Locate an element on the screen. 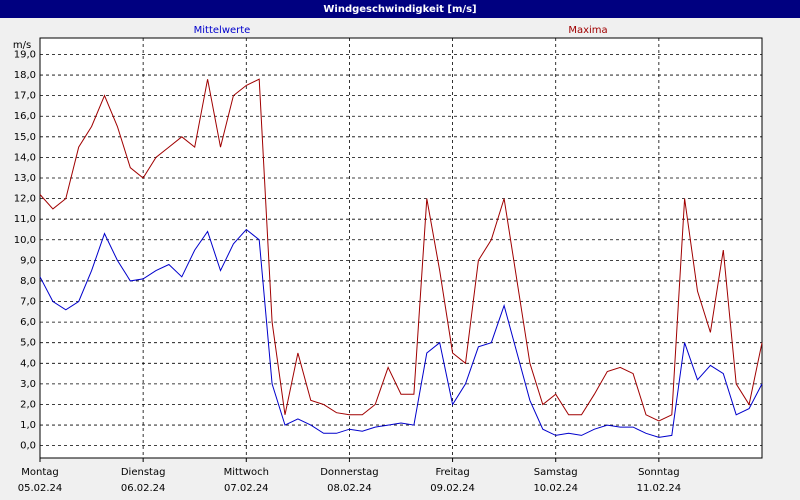 This screenshot has width=800, height=500. x-tick-date: 05.02.24 is located at coordinates (40, 488).